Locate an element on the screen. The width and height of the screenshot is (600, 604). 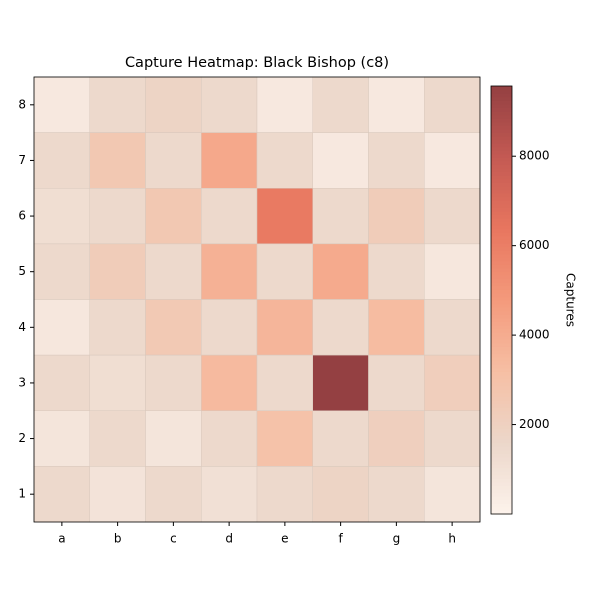
x-tick-label: c is located at coordinates (173, 539).